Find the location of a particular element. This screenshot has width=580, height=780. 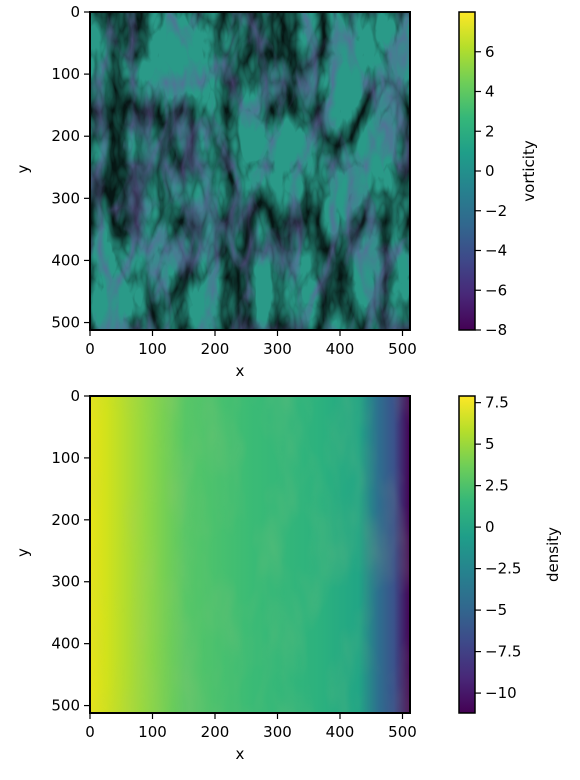

colorbar-tick-label: −2.5 is located at coordinates (503, 569).